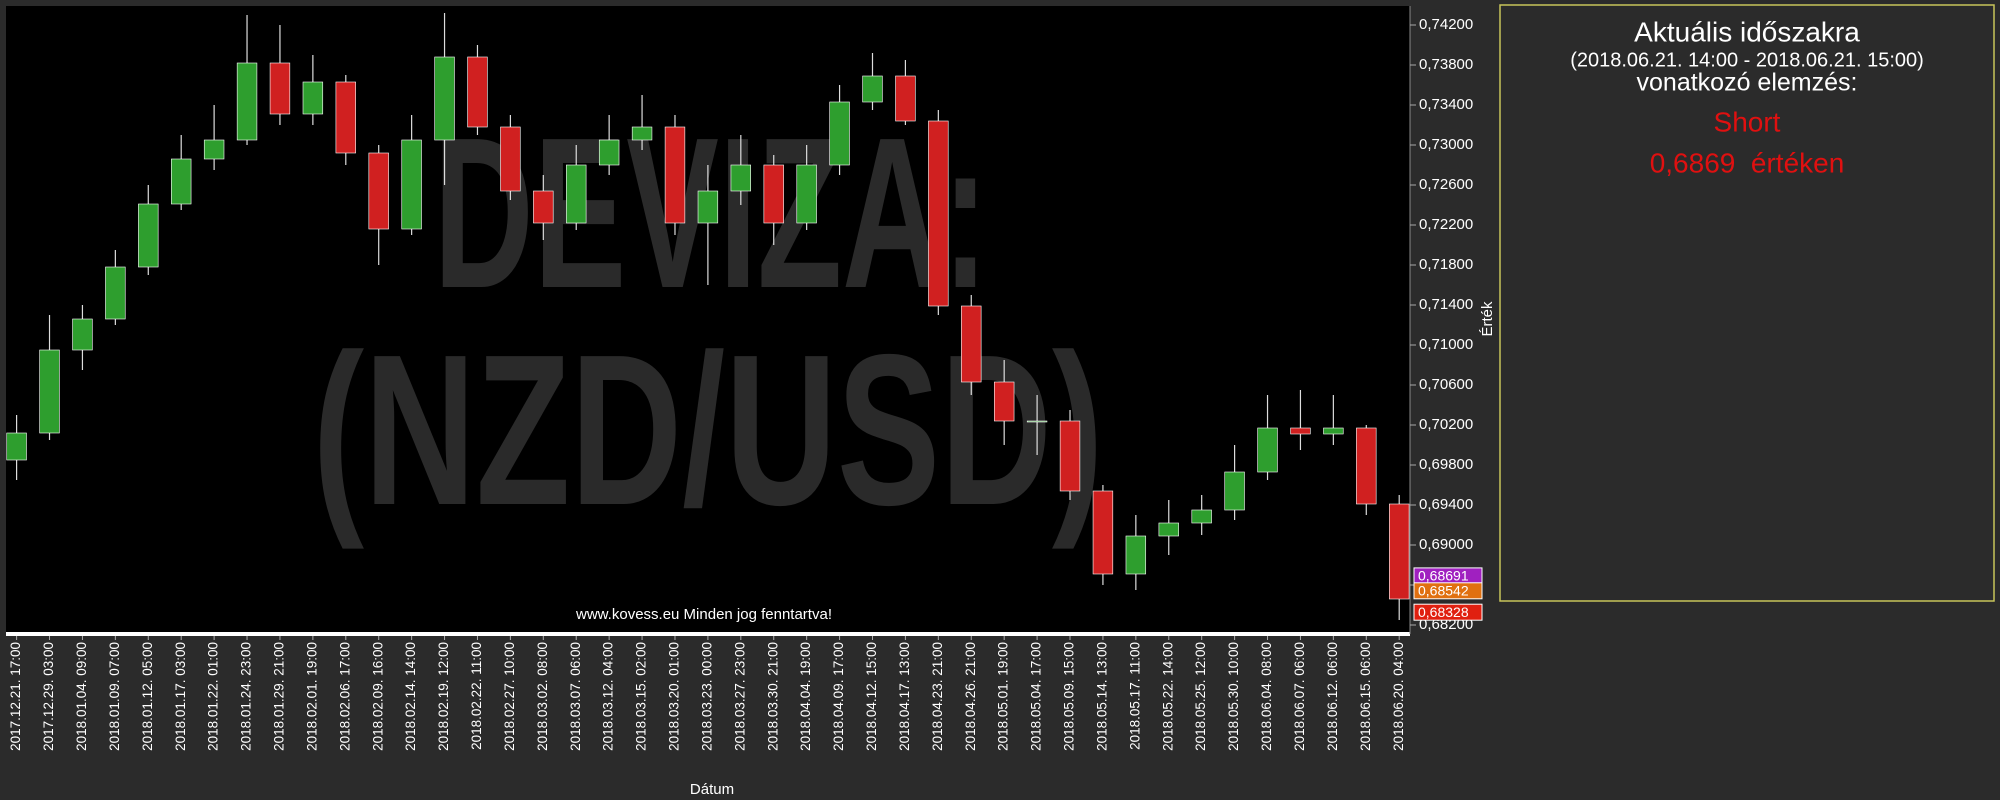  I want to click on watermark-text: (NZD/USD), so click(708, 429).